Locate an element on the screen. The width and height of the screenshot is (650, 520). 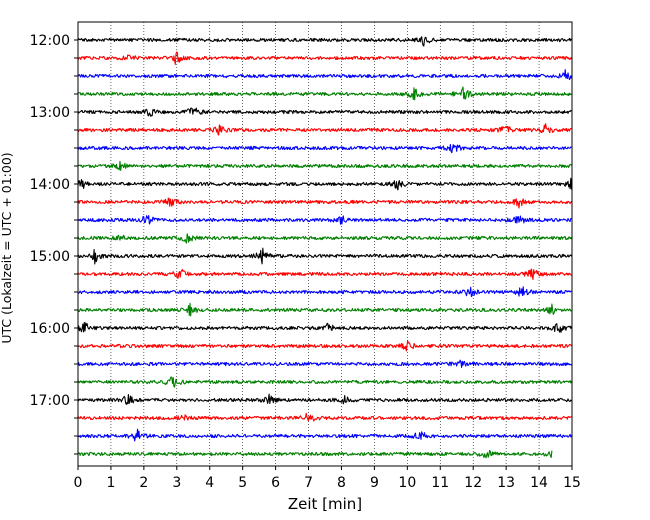
y-tick-label: 12:00 is located at coordinates (50, 41).